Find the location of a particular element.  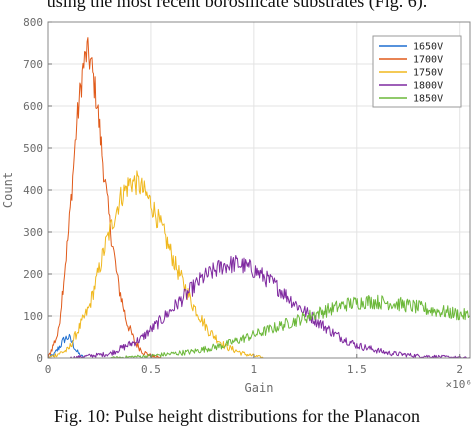

y-tick-label-1: 100 is located at coordinates (33, 316).